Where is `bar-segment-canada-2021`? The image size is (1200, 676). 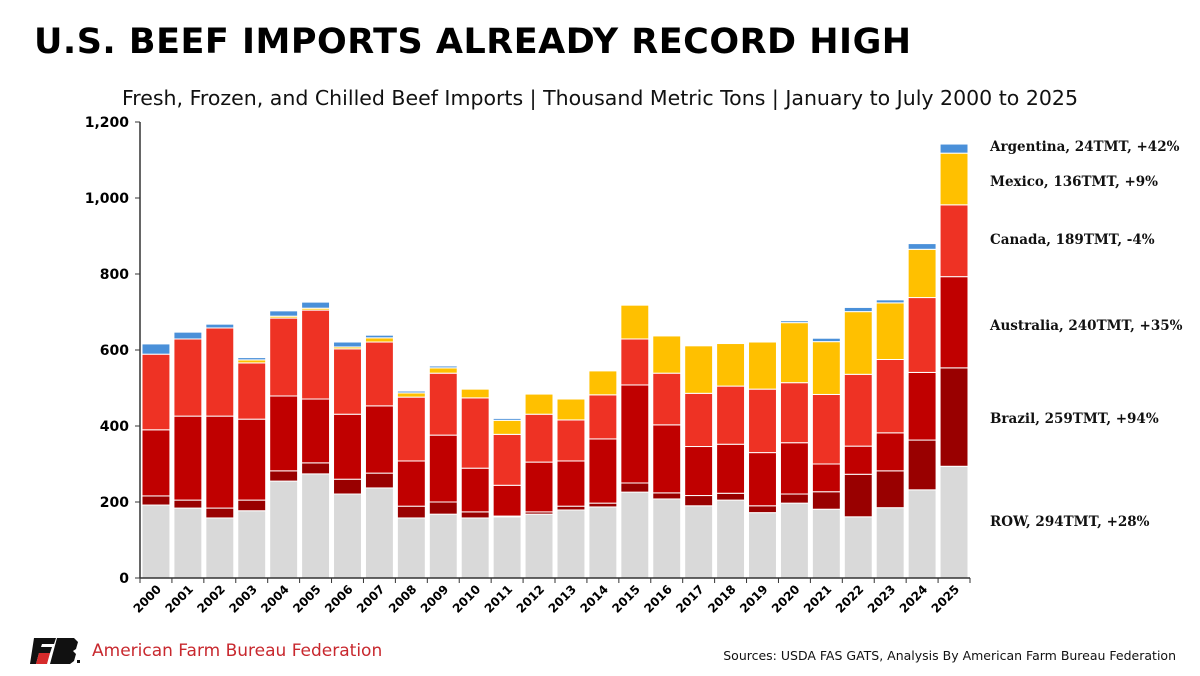
bar-segment-canada-2021 is located at coordinates (826, 429).